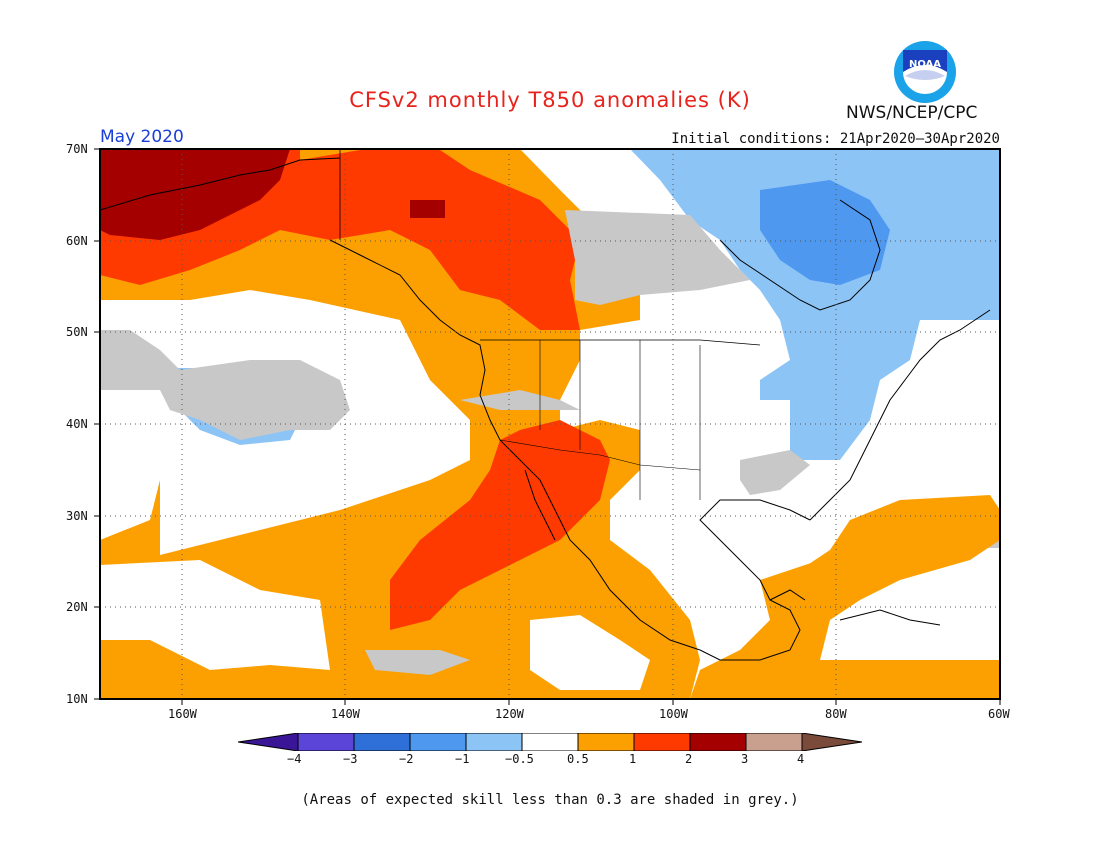  What do you see at coordinates (77, 241) in the screenshot?
I see `lat-label-60n: 60N` at bounding box center [77, 241].